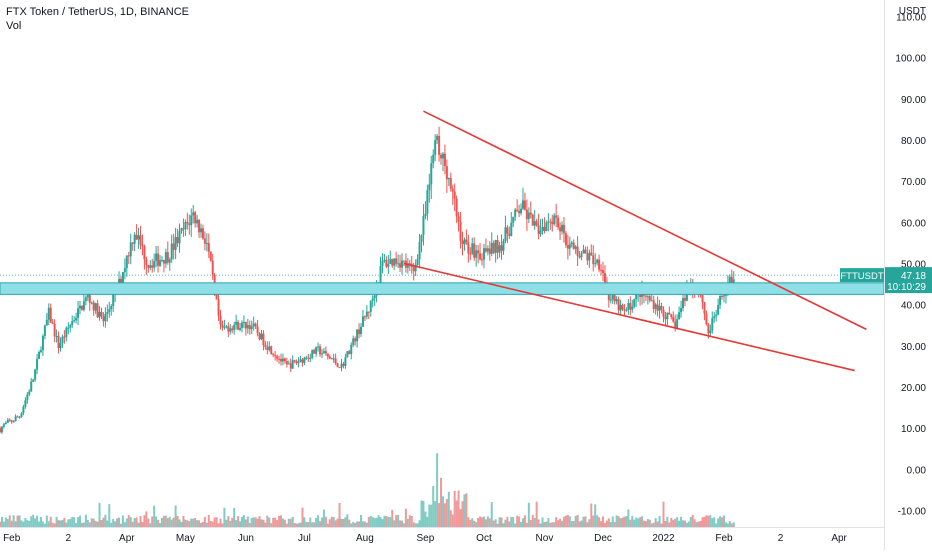  What do you see at coordinates (14, 26) in the screenshot?
I see `volume-indicator-label: Vol` at bounding box center [14, 26].